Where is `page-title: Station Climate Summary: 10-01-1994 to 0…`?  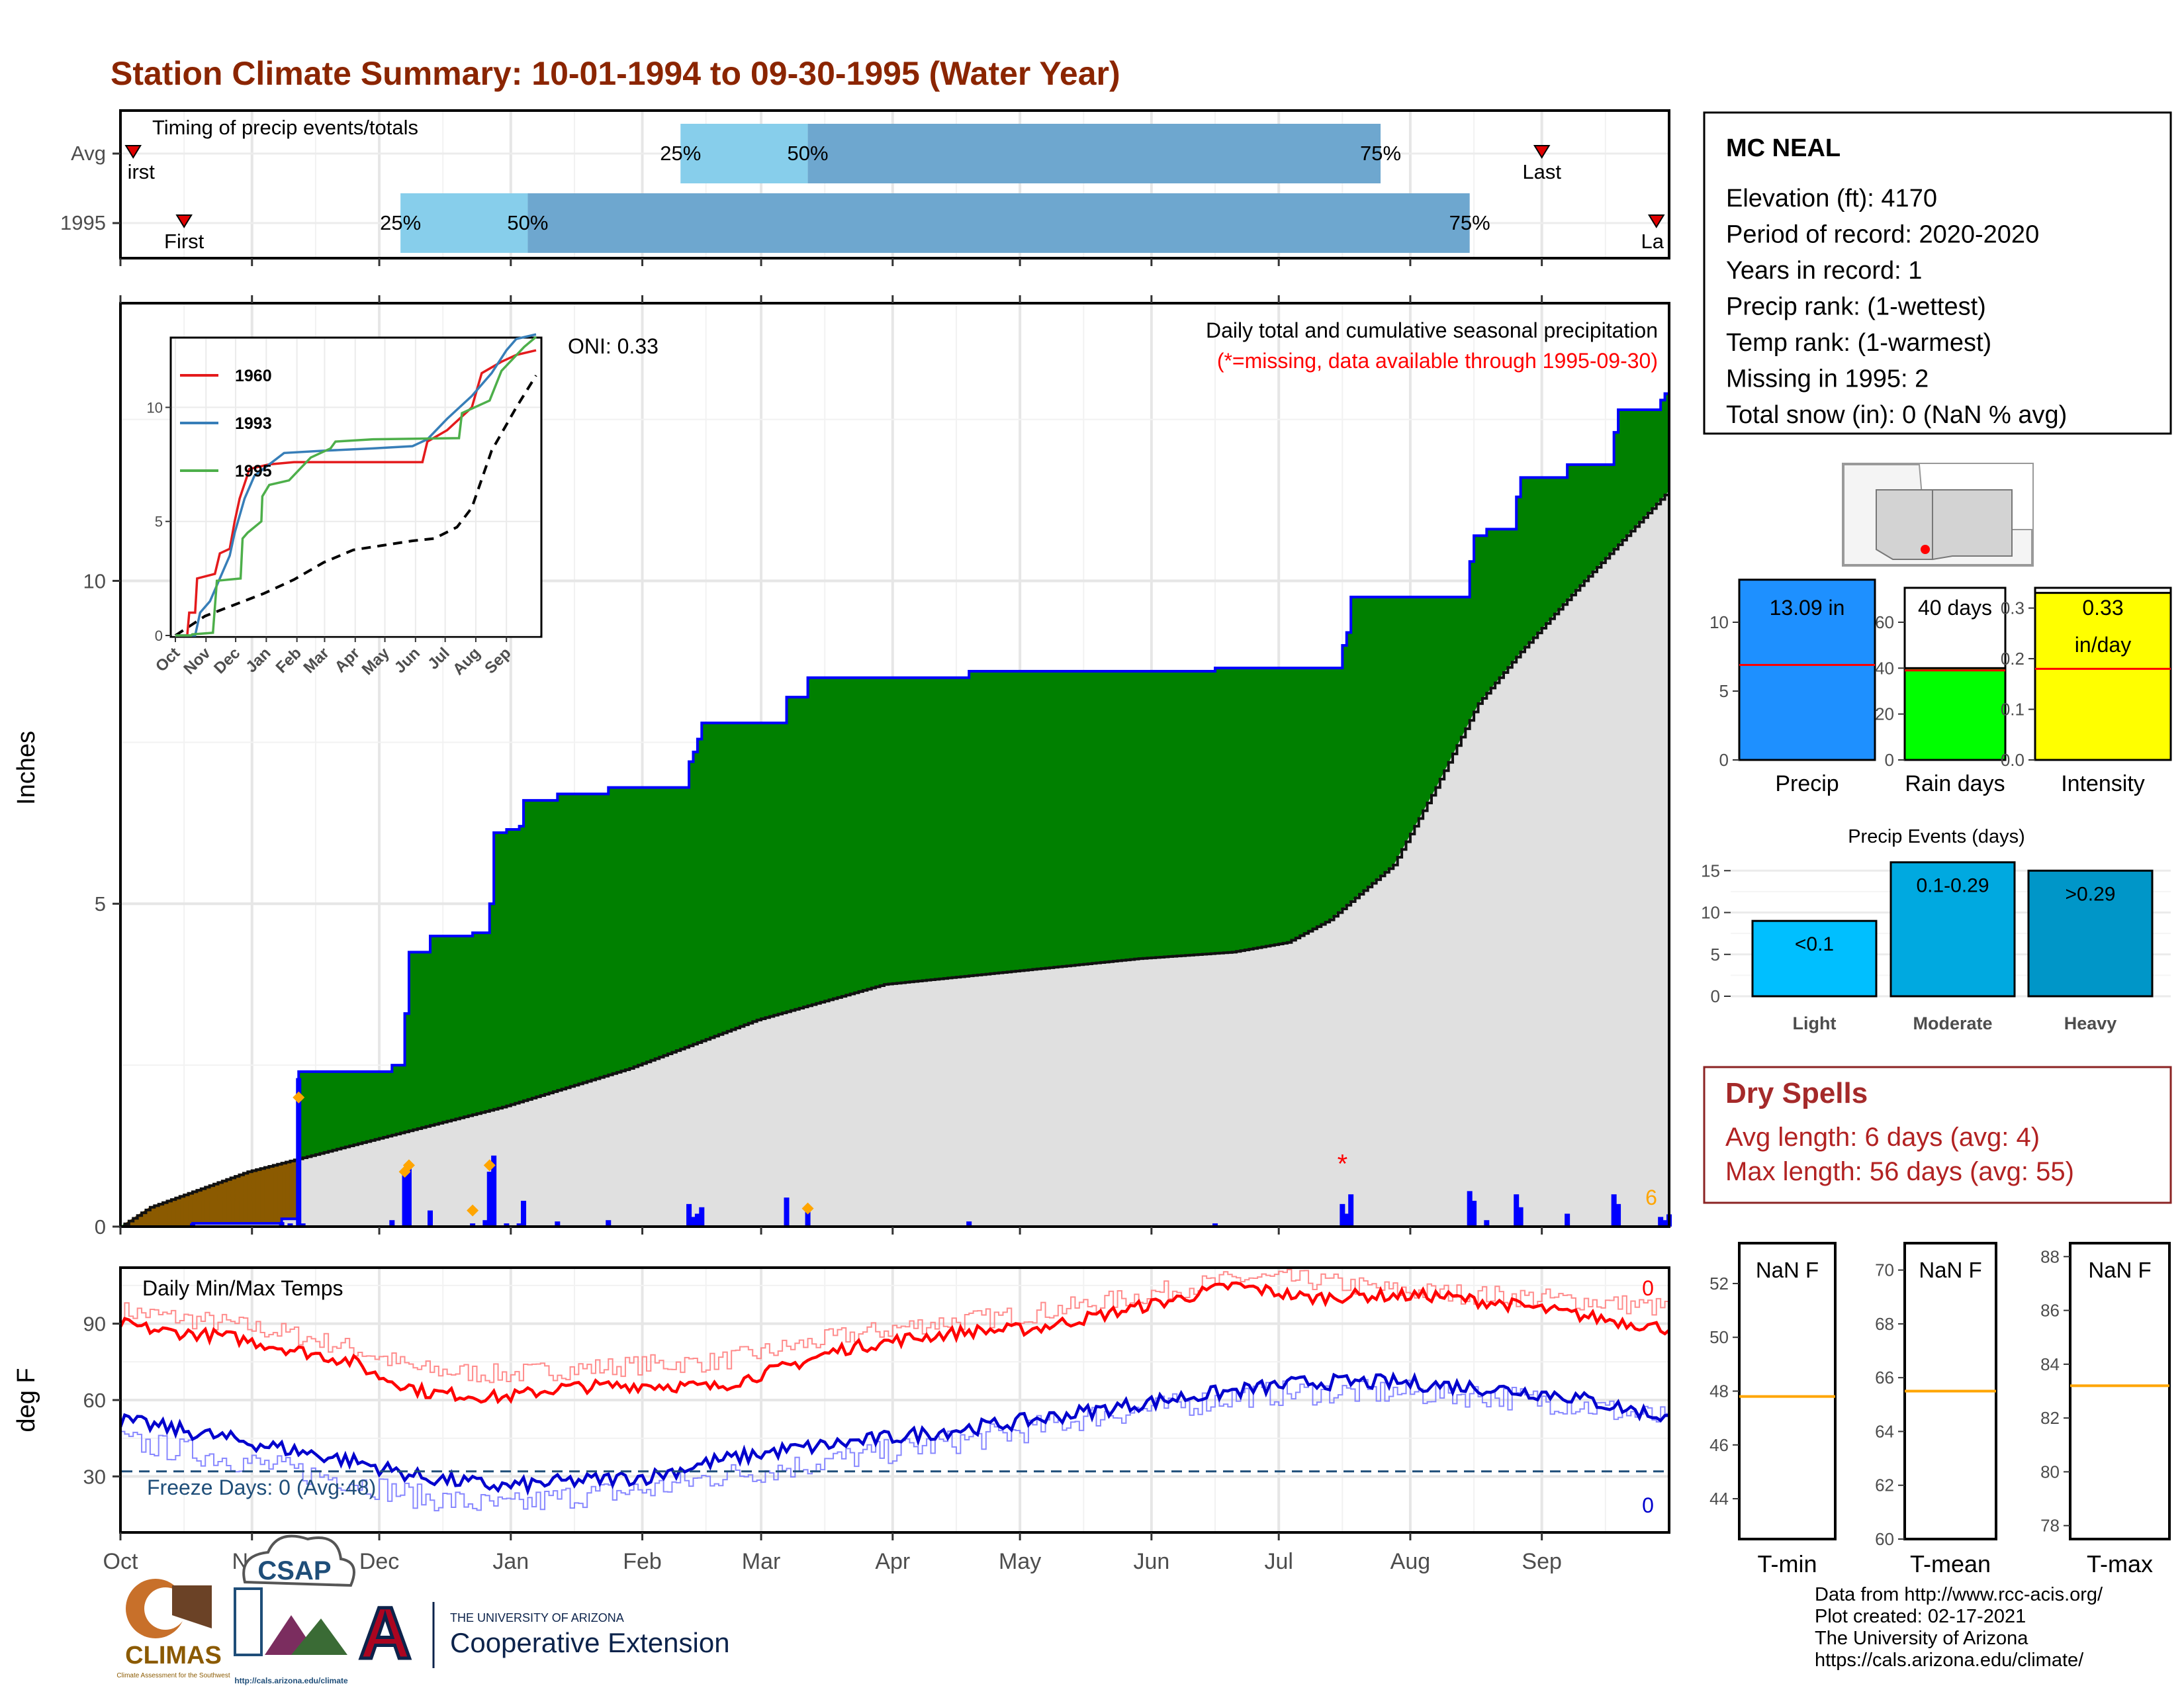 page-title: Station Climate Summary: 10-01-1994 to 0… is located at coordinates (616, 73).